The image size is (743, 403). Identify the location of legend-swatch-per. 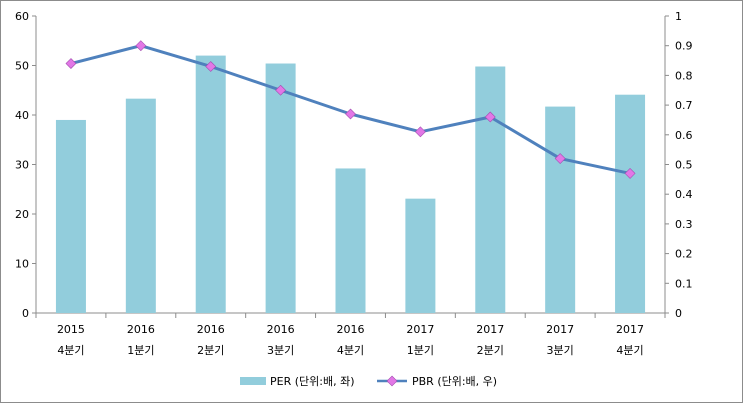
(253, 381).